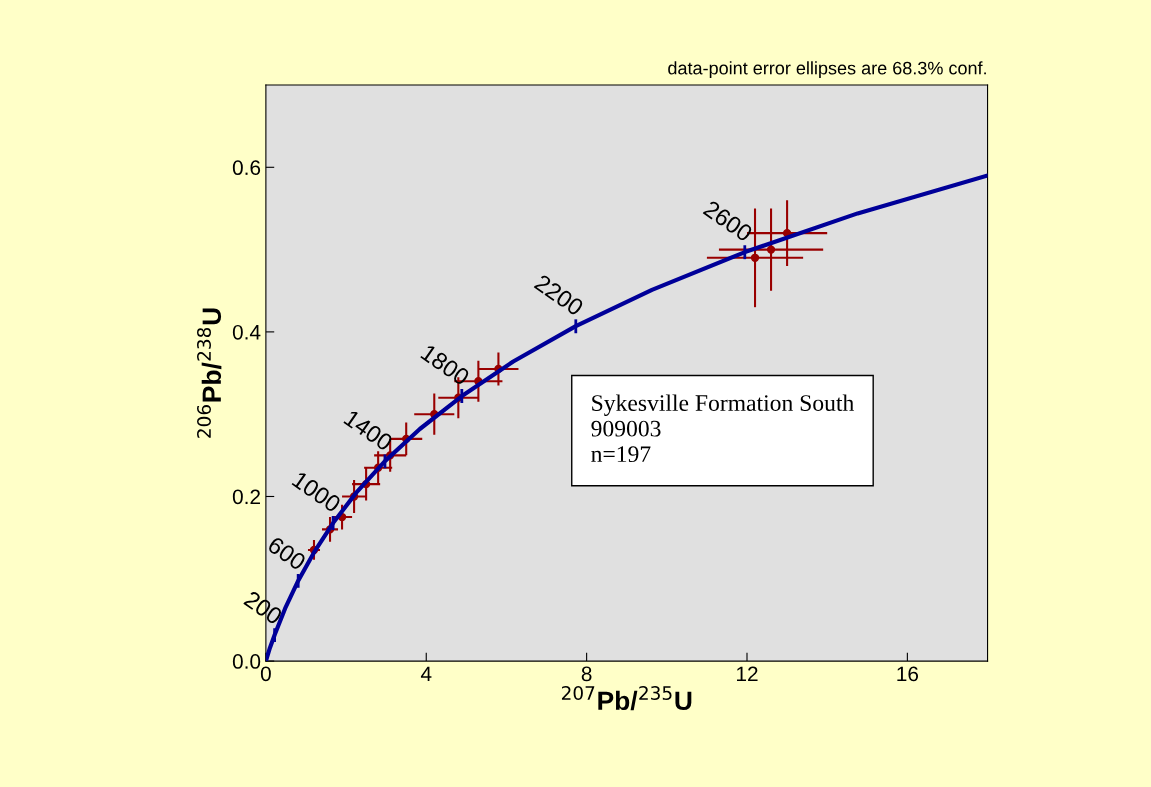 This screenshot has height=787, width=1151. I want to click on x-tick-label: 8, so click(586, 674).